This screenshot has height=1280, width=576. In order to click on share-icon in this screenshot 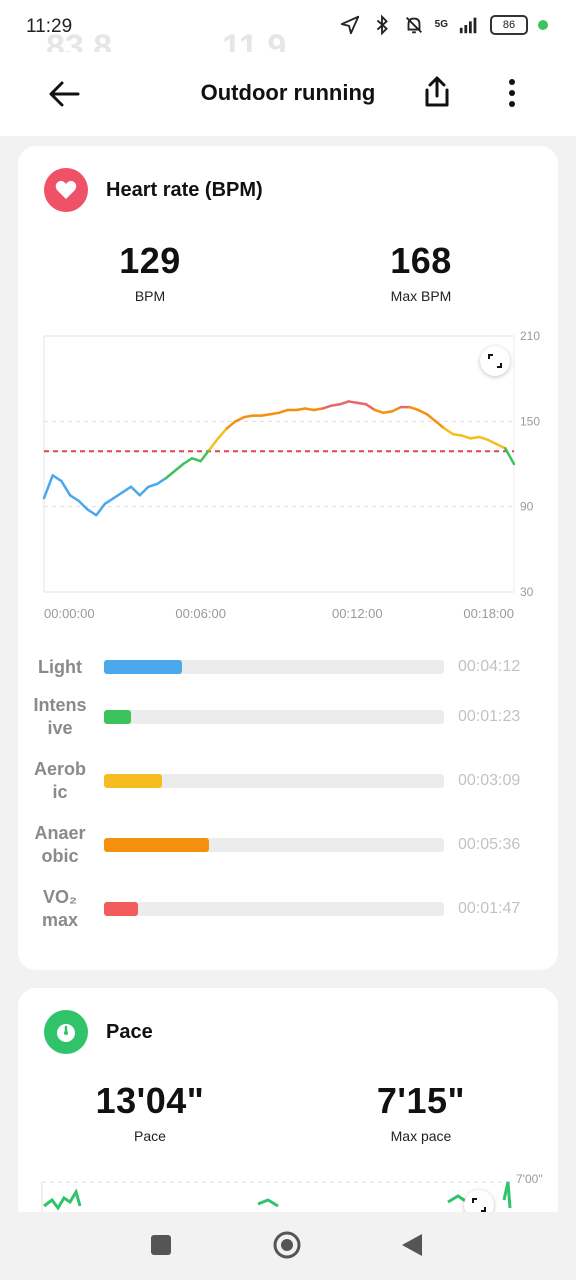, I will do `click(437, 92)`.